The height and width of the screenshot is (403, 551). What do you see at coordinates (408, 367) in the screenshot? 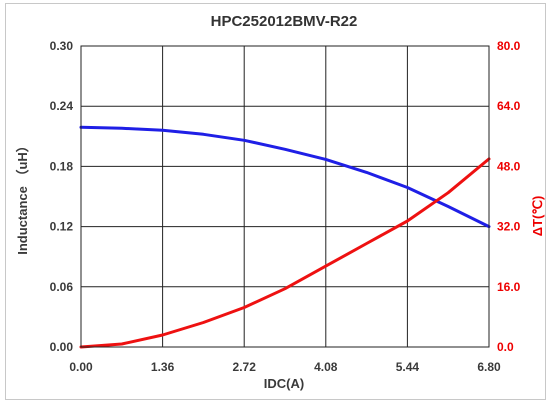
I see `x-tick-label: 5.44` at bounding box center [408, 367].